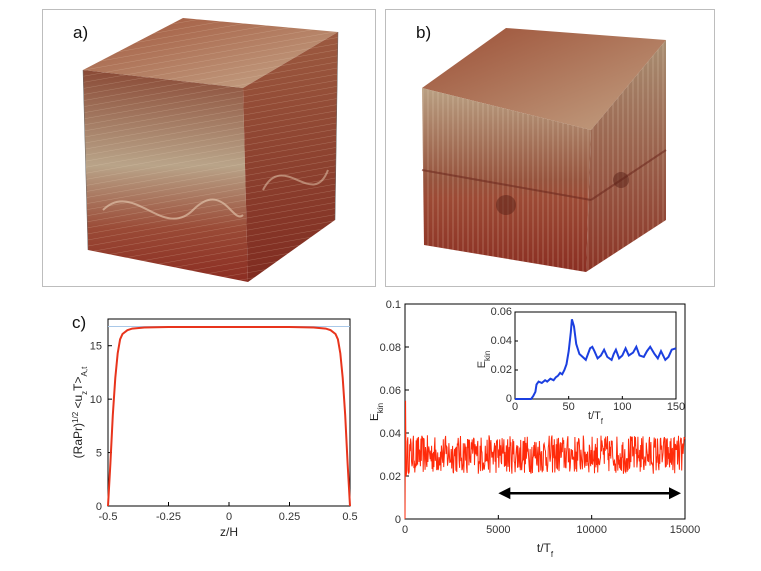 The width and height of the screenshot is (761, 571). Describe the element at coordinates (552, 554) in the screenshot. I see `chart-d-xlabel-part: f` at that location.